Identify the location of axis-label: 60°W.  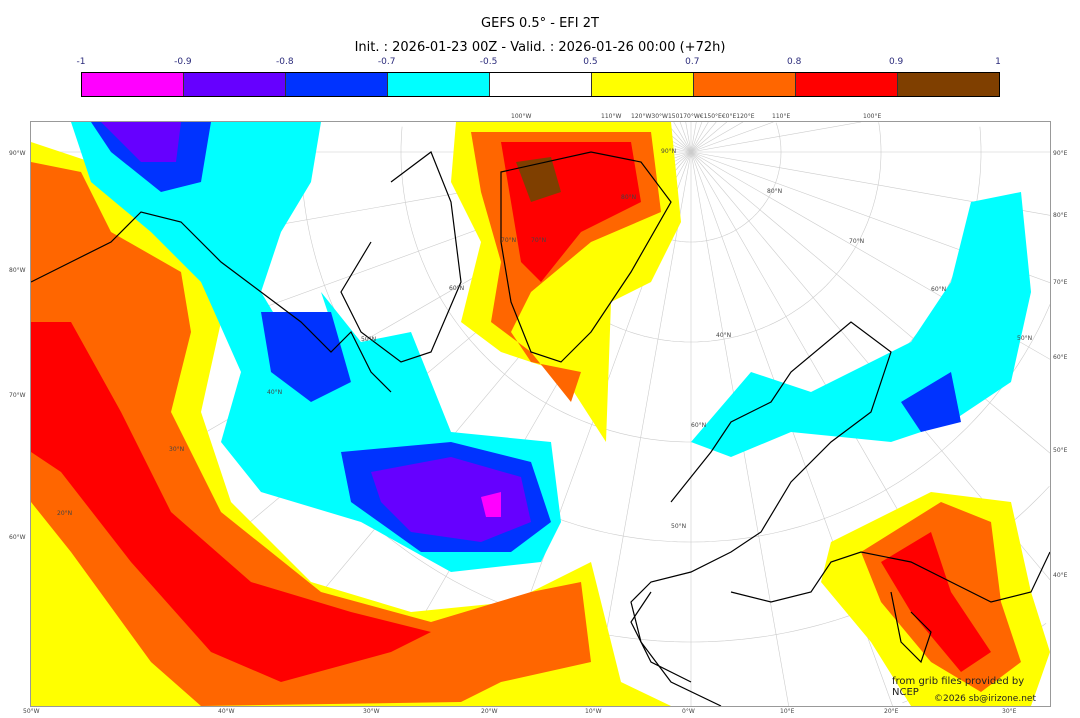
(17, 537).